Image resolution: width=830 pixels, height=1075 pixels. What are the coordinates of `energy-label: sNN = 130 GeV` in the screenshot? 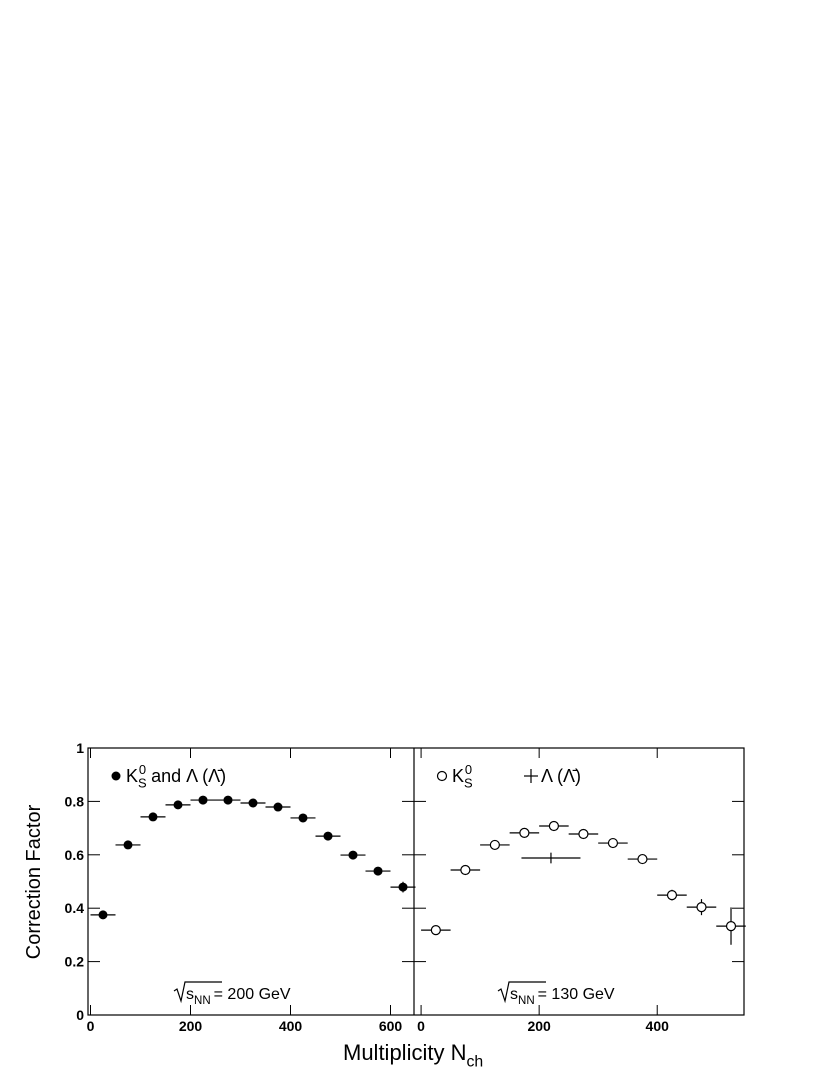 It's located at (562, 996).